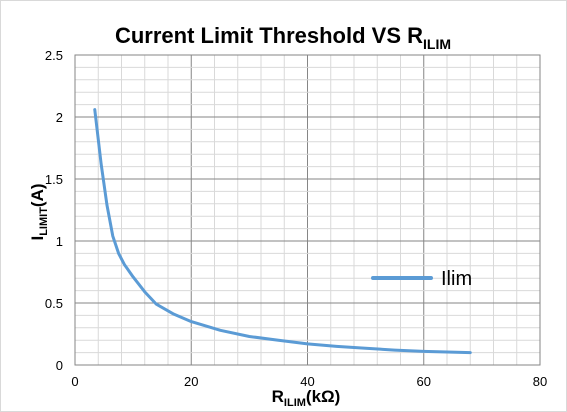 Image resolution: width=567 pixels, height=412 pixels. What do you see at coordinates (74, 381) in the screenshot?
I see `x-tick-label: 0` at bounding box center [74, 381].